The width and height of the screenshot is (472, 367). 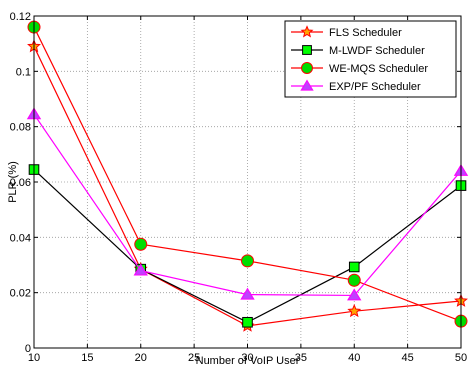 What do you see at coordinates (378, 69) in the screenshot?
I see `legend-label: WE-MQS Scheduler` at bounding box center [378, 69].